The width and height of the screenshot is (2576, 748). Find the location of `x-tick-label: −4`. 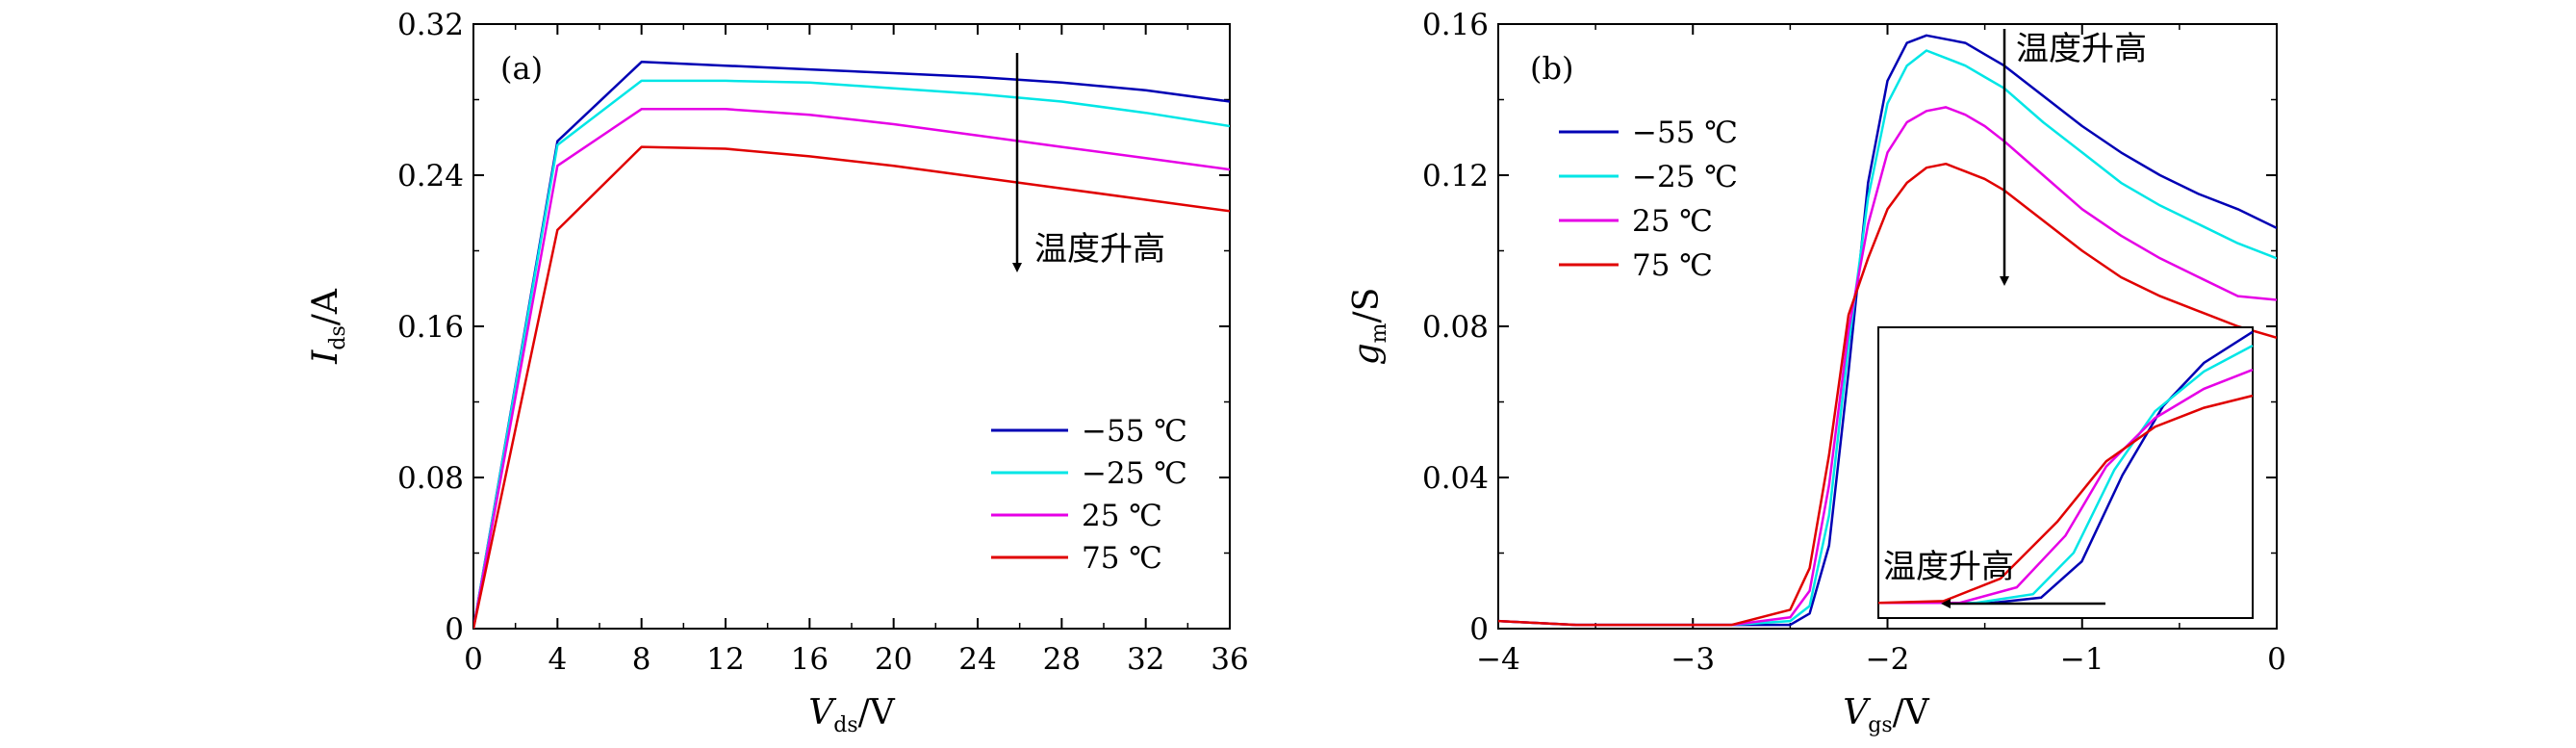

x-tick-label: −4 is located at coordinates (1498, 659).